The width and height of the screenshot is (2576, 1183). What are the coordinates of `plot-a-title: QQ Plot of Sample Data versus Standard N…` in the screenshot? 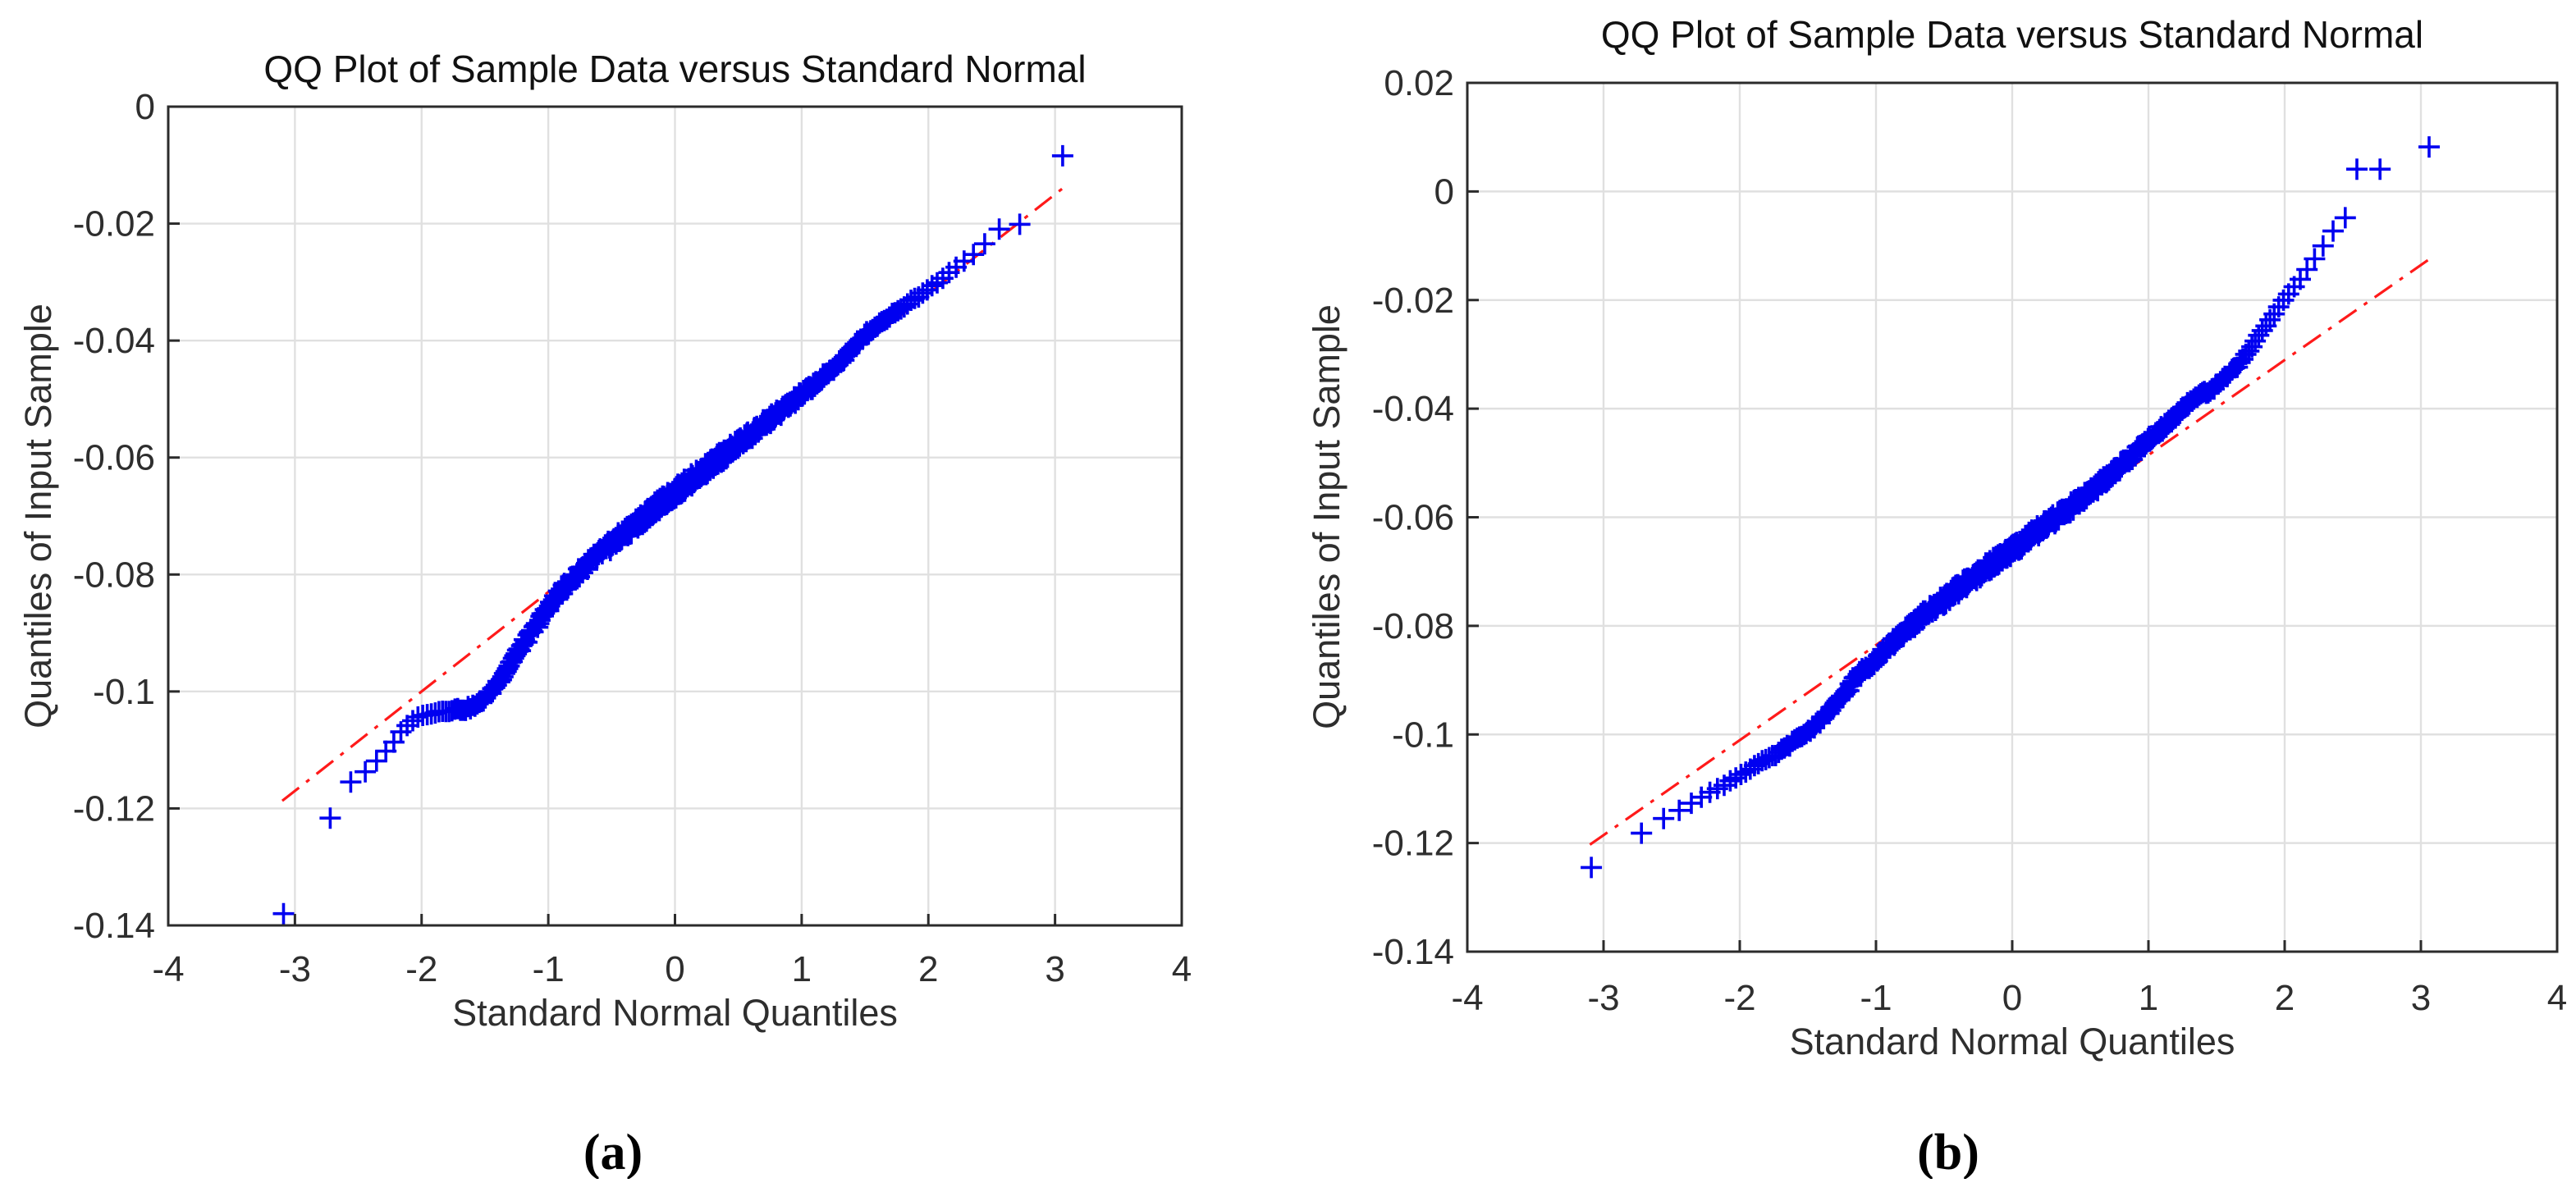 It's located at (674, 69).